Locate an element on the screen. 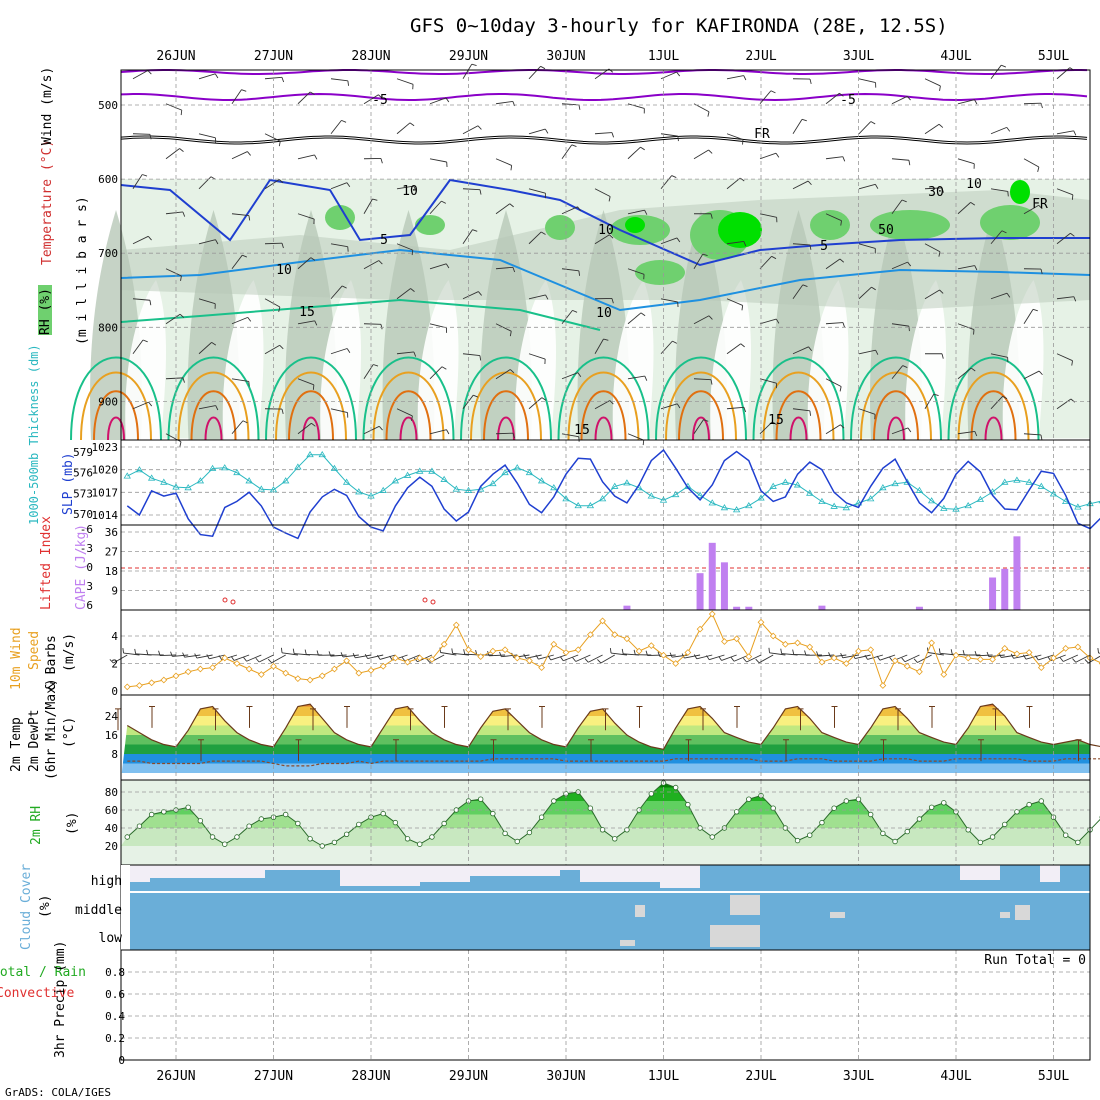  lifted-index-tick-label: -6 is located at coordinates (86, 529).